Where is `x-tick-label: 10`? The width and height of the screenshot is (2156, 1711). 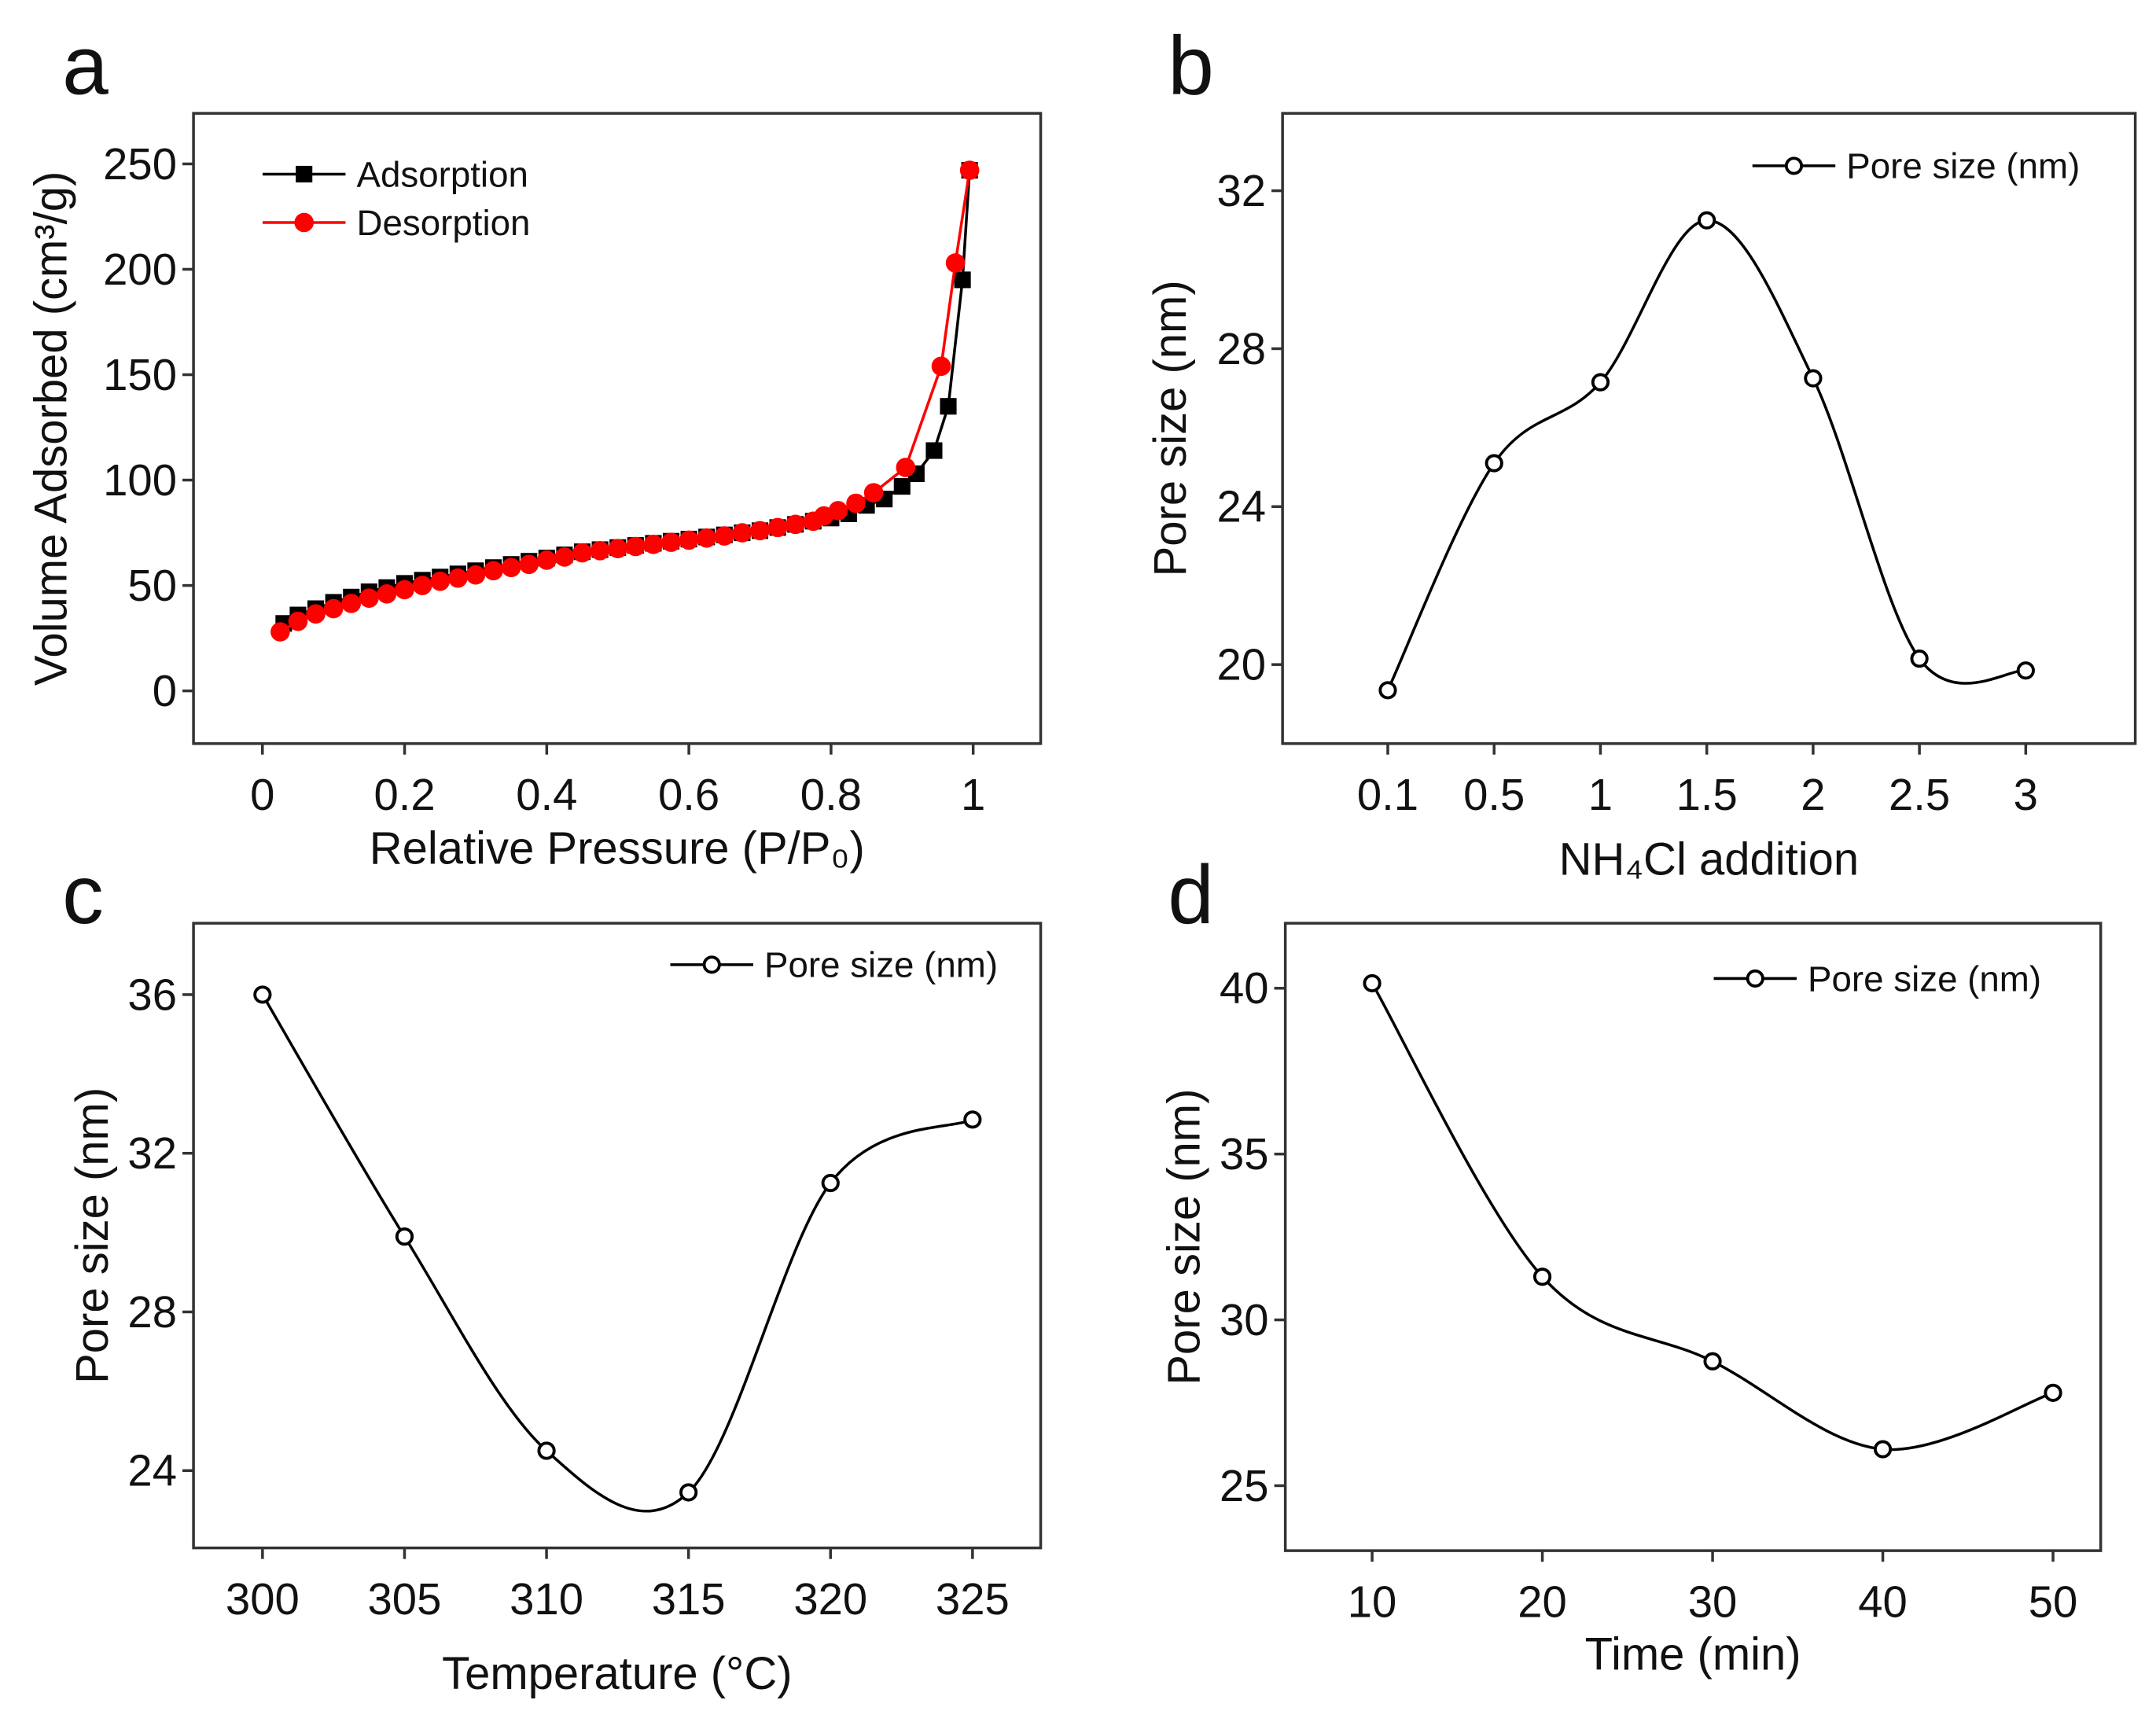
x-tick-label: 10 is located at coordinates (1372, 1601).